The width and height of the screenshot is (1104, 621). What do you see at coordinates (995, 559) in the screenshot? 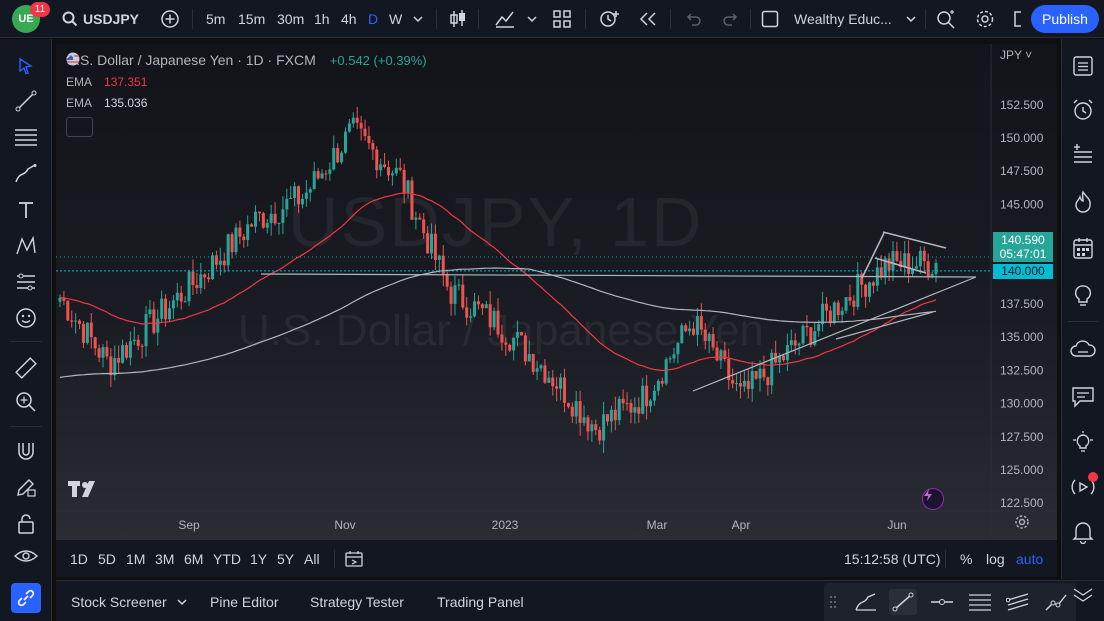
I see `log-toggle: log` at bounding box center [995, 559].